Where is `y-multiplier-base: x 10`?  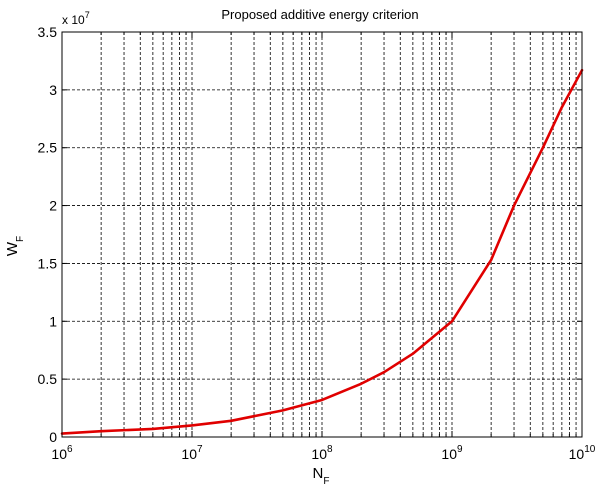
y-multiplier-base: x 10 is located at coordinates (73, 20).